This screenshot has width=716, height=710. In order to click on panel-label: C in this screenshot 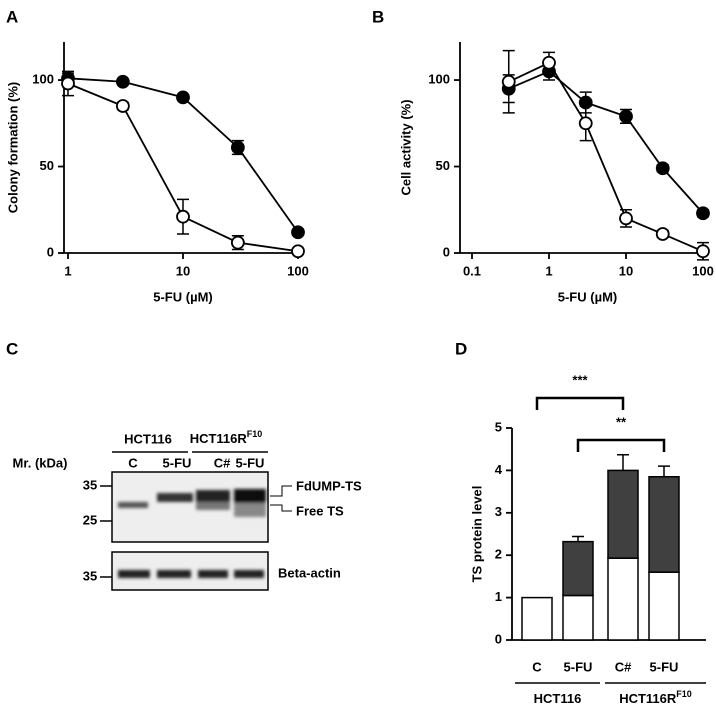, I will do `click(12, 348)`.